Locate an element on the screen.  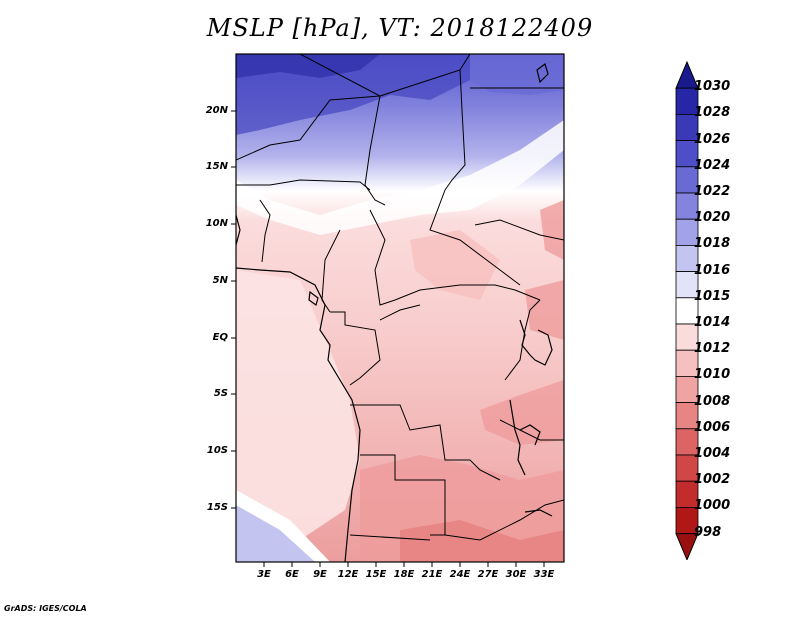
footer-credit: GrADS: IGES/COLA is located at coordinates (45, 608).